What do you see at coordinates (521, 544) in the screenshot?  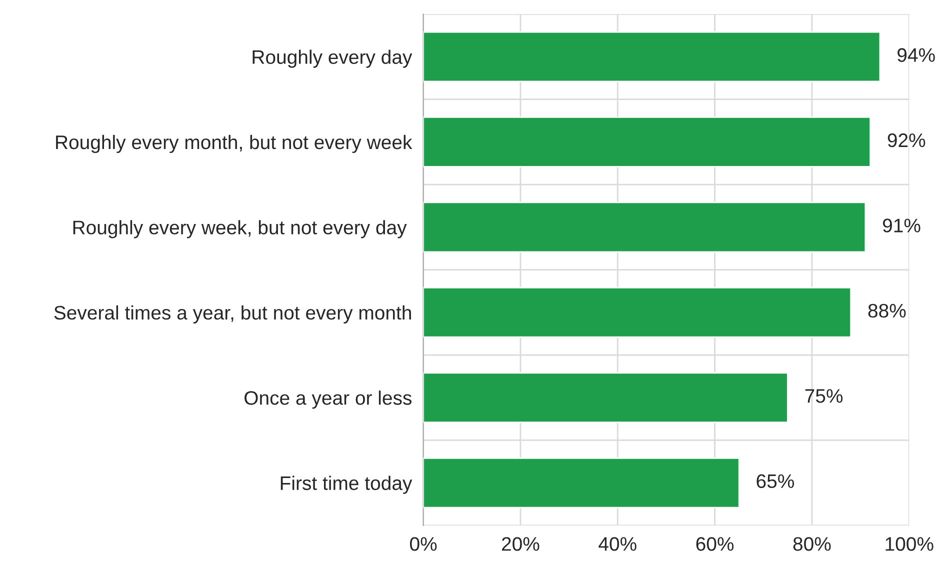 I see `x-tick-label: 20%` at bounding box center [521, 544].